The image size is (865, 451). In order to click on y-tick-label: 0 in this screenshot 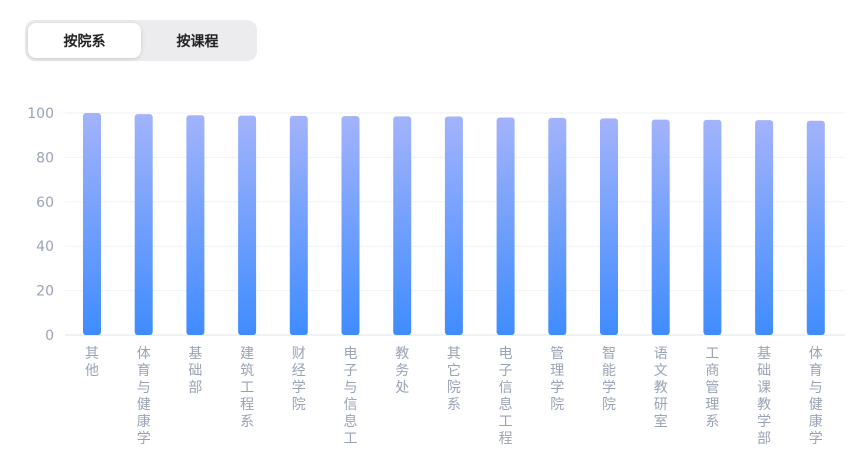, I will do `click(49, 336)`.